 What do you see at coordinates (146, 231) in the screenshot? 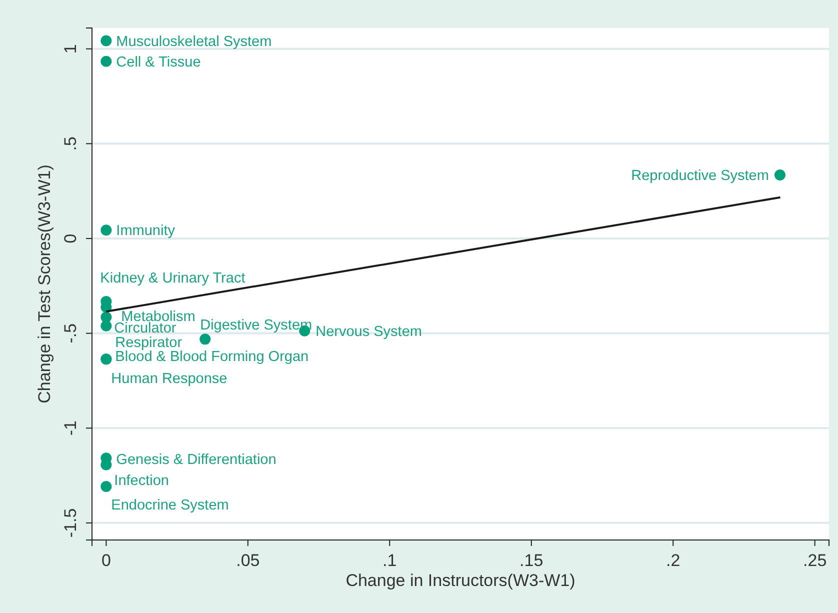
I see `data-label: Immunity` at bounding box center [146, 231].